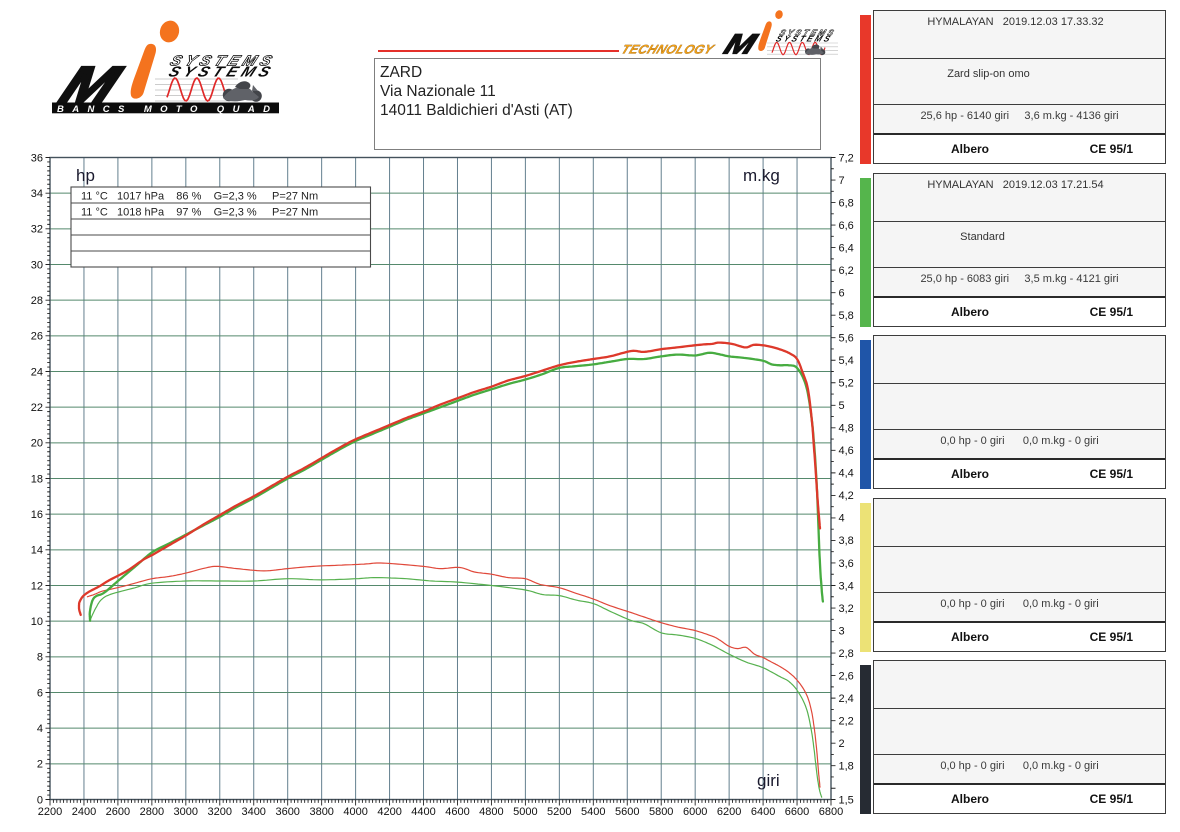 The image size is (1180, 832). I want to click on svg-text: 5, so click(842, 406).